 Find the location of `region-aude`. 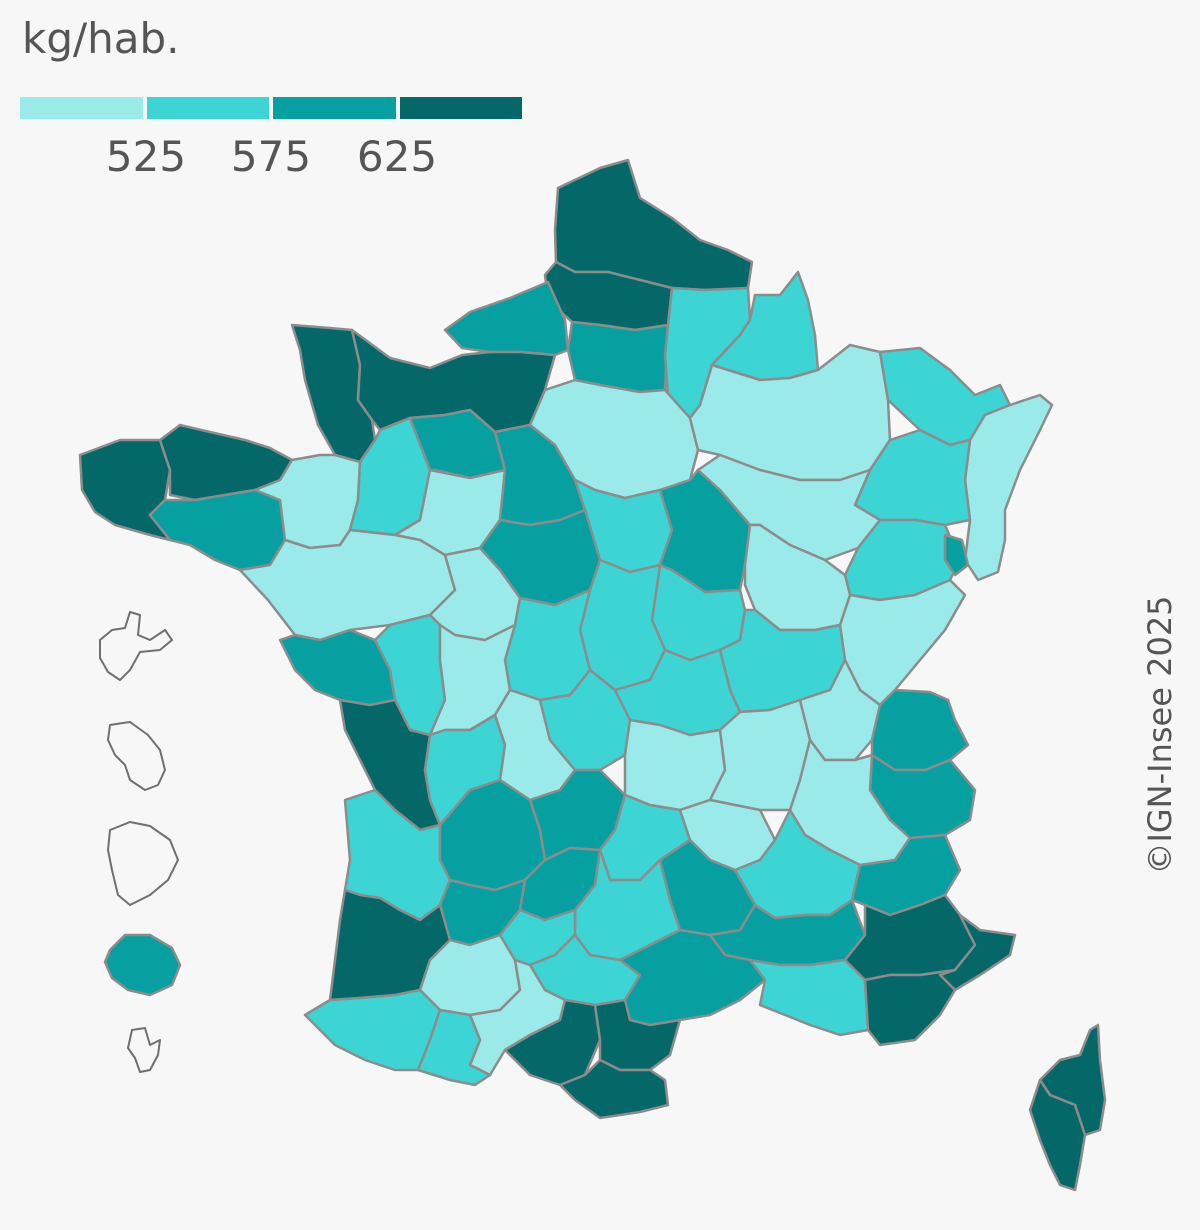

region-aude is located at coordinates (637, 1035).